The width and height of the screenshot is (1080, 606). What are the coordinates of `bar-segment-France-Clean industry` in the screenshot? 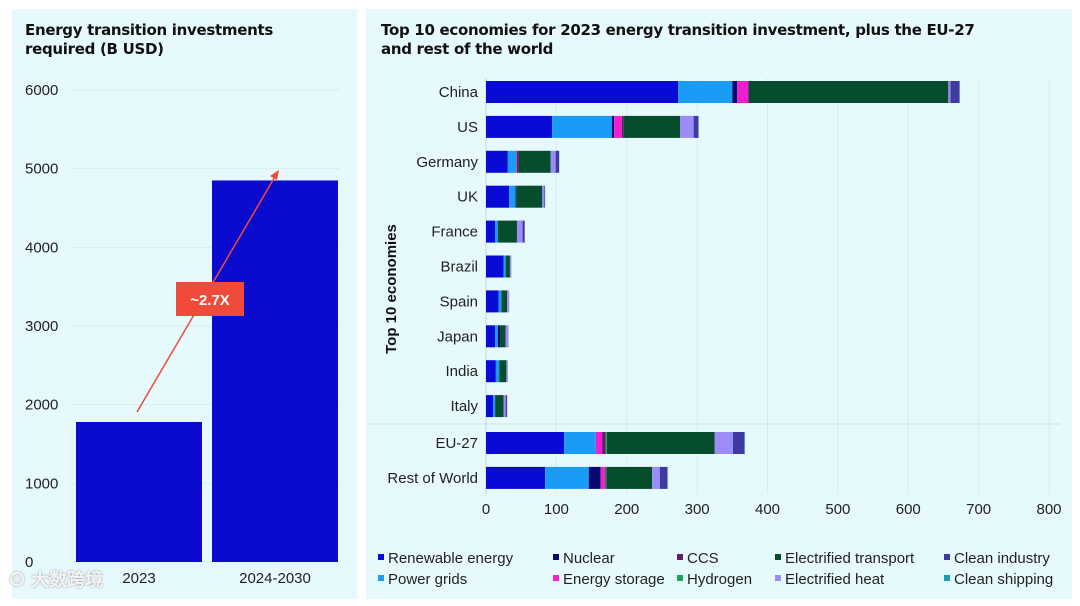 It's located at (523, 231).